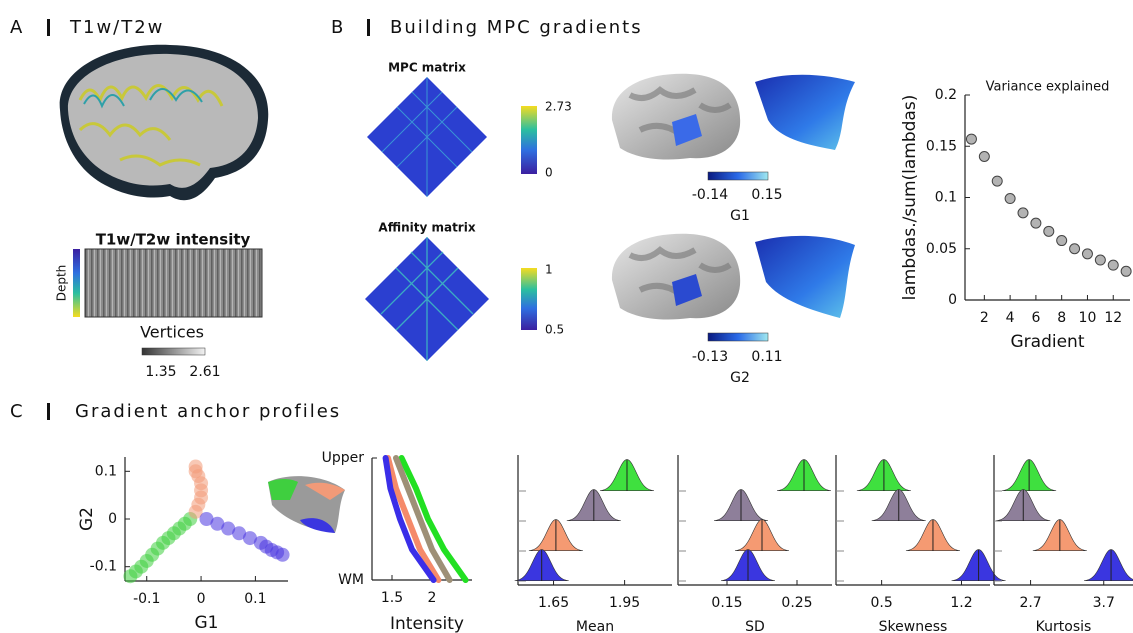  What do you see at coordinates (554, 330) in the screenshot?
I see `colorbar-label: 0.5` at bounding box center [554, 330].